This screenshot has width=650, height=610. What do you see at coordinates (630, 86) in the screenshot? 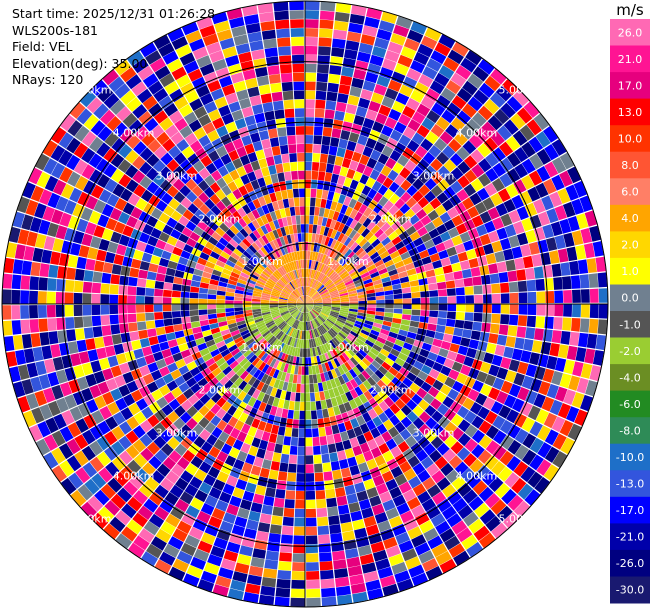
I see `colorbar-segment` at bounding box center [630, 86].